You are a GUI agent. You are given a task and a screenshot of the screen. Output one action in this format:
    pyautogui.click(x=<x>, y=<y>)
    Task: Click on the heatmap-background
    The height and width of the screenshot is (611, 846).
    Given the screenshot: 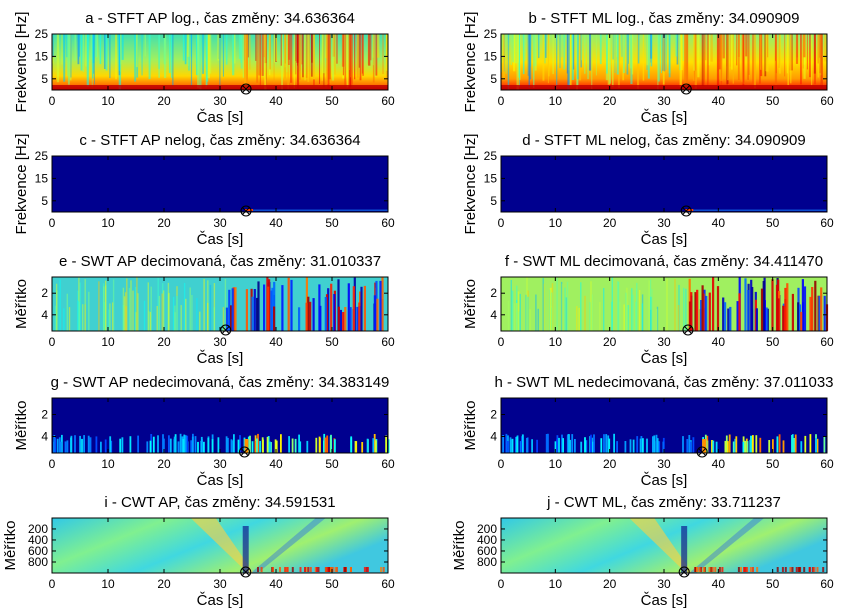 What is the action you would take?
    pyautogui.click(x=220, y=425)
    